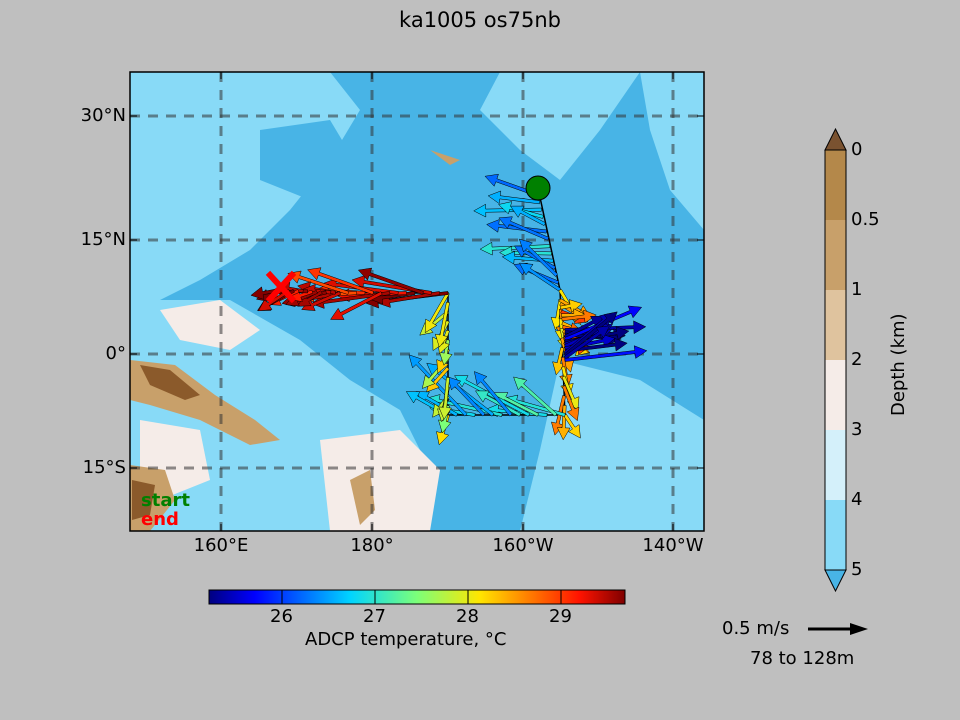 Image resolution: width=960 pixels, height=720 pixels. What do you see at coordinates (480, 20) in the screenshot?
I see `plot-title: ka1005 os75nb` at bounding box center [480, 20].